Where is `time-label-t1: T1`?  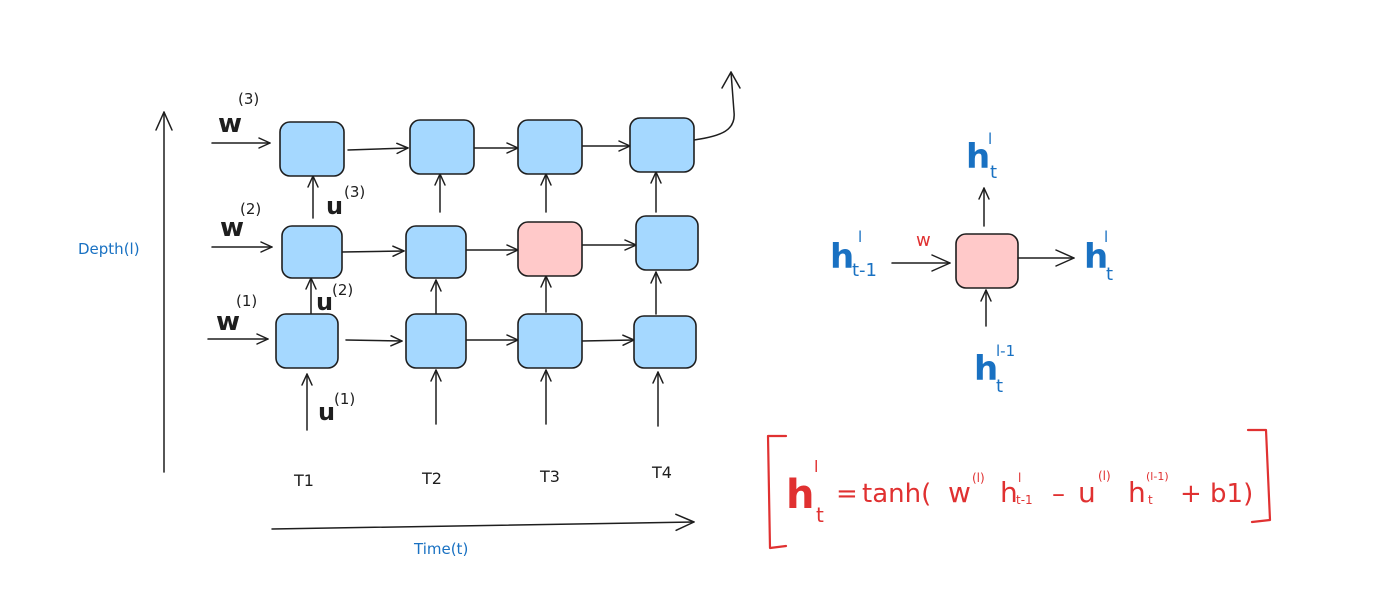
time-label-t1: T1 is located at coordinates (303, 480).